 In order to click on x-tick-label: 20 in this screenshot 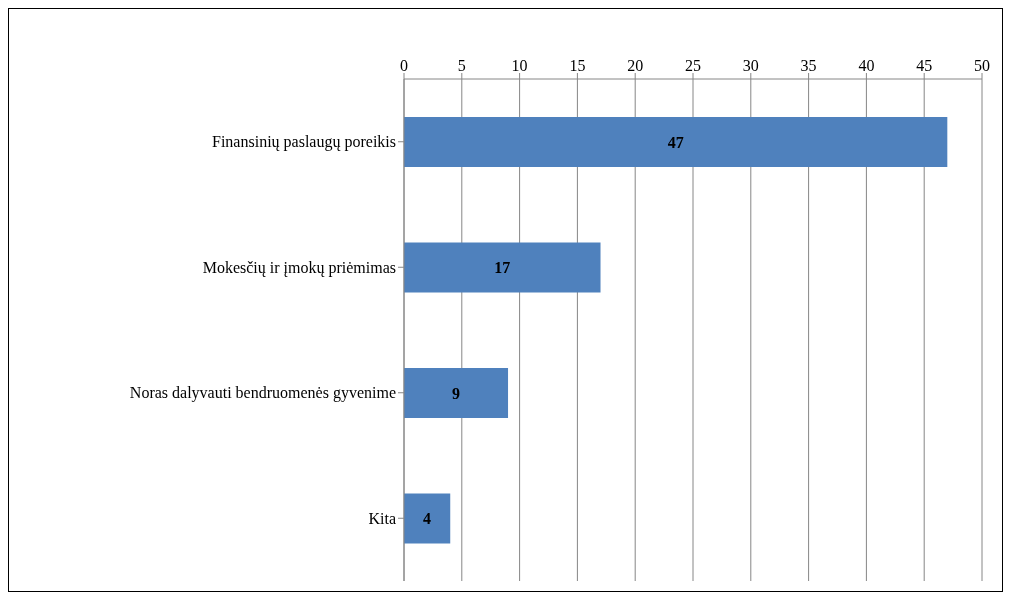, I will do `click(635, 65)`.